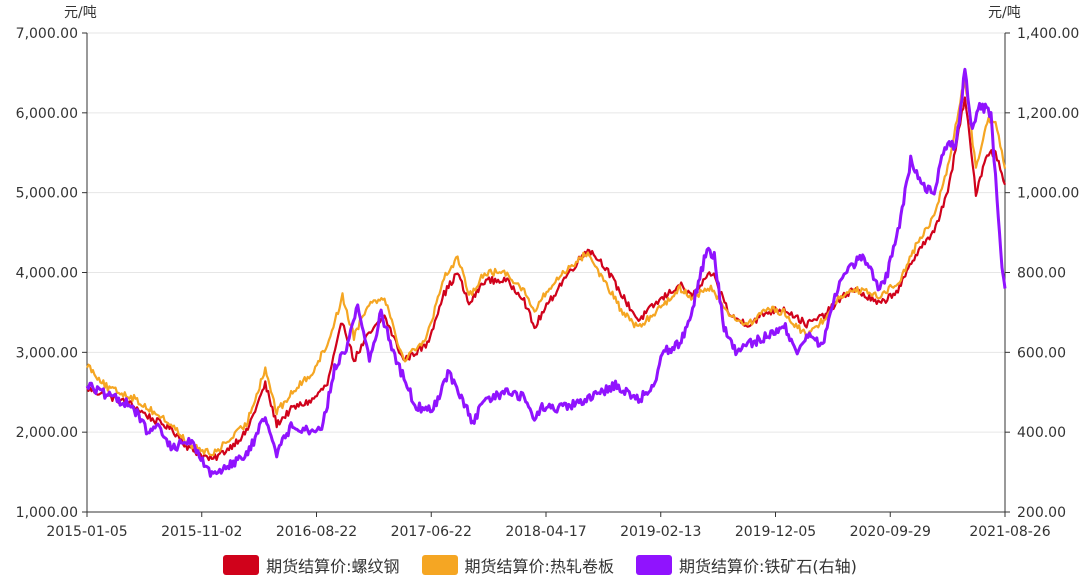 The image size is (1080, 582). I want to click on x-tick-label: 2017-06-22, so click(431, 532).